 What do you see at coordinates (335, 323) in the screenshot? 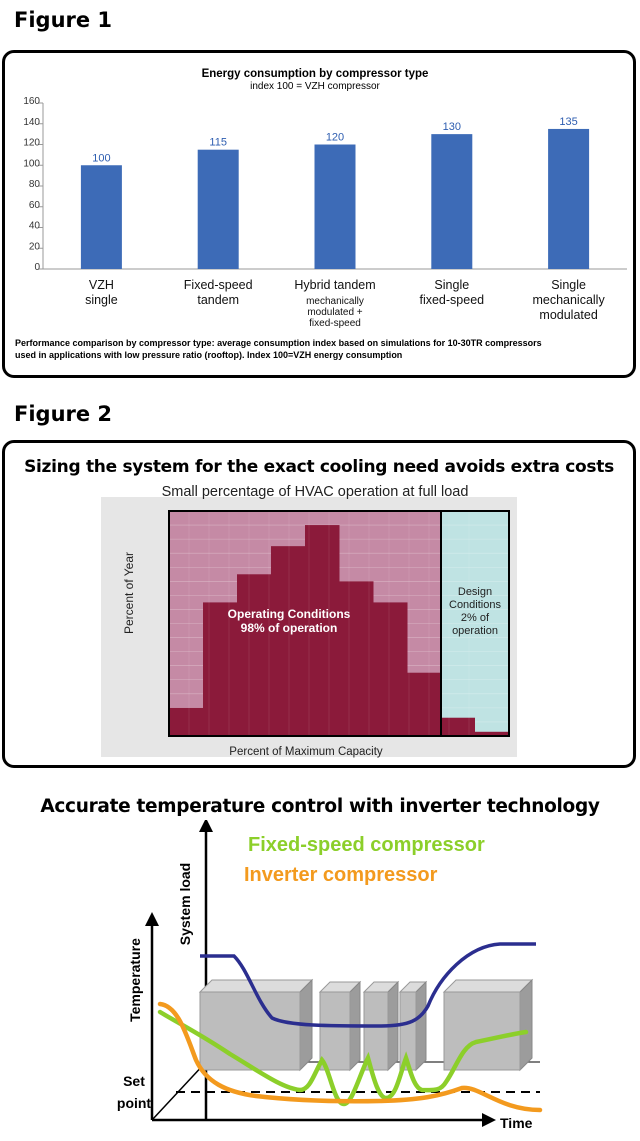
I see `category-sublabel: fixed-speed` at bounding box center [335, 323].